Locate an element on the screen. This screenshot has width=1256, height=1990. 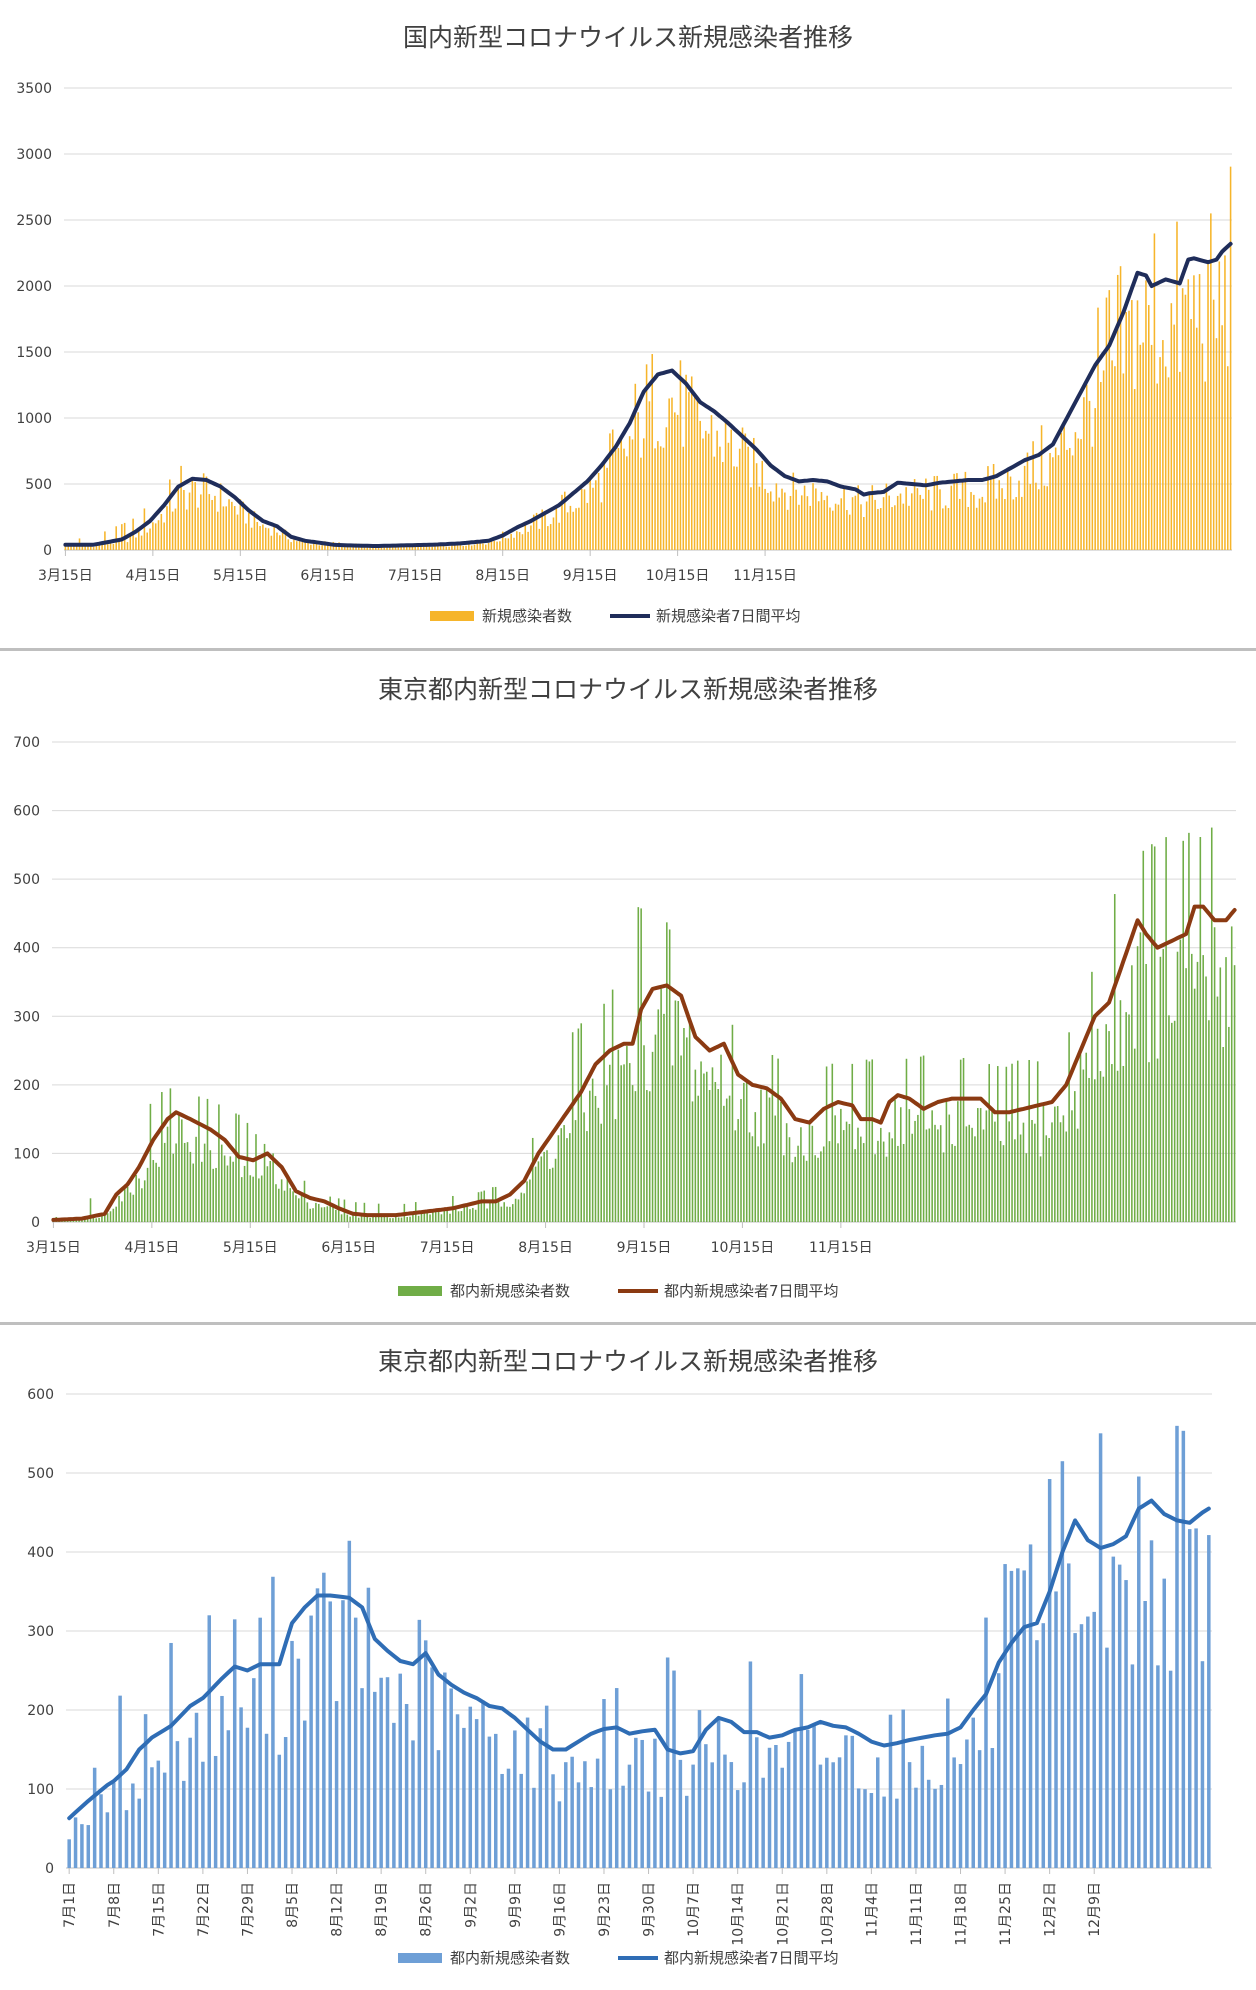
y-tick-label: 3500 is located at coordinates (34, 89).